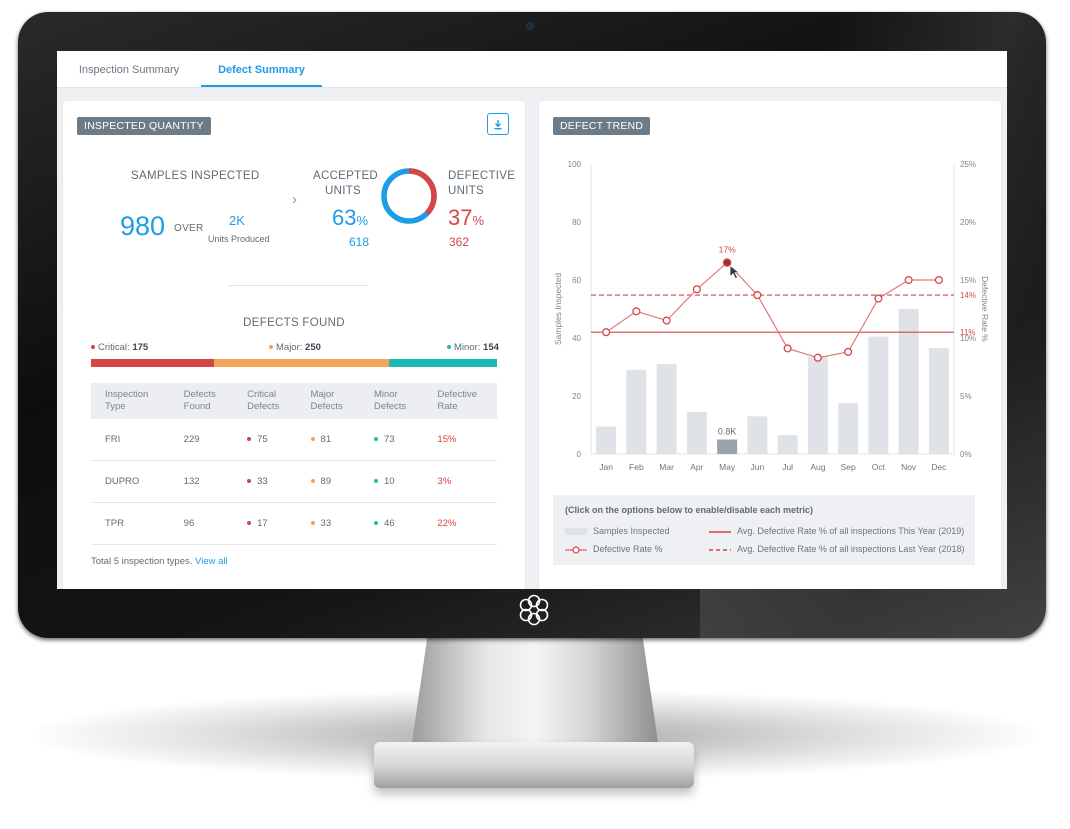 The width and height of the screenshot is (1070, 829). Describe the element at coordinates (666, 467) in the screenshot. I see `x-tick-label: Mar` at that location.